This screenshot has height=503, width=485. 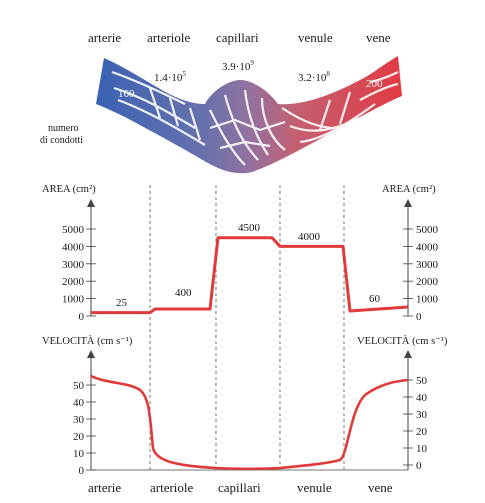 What do you see at coordinates (249, 422) in the screenshot?
I see `velocity-line` at bounding box center [249, 422].